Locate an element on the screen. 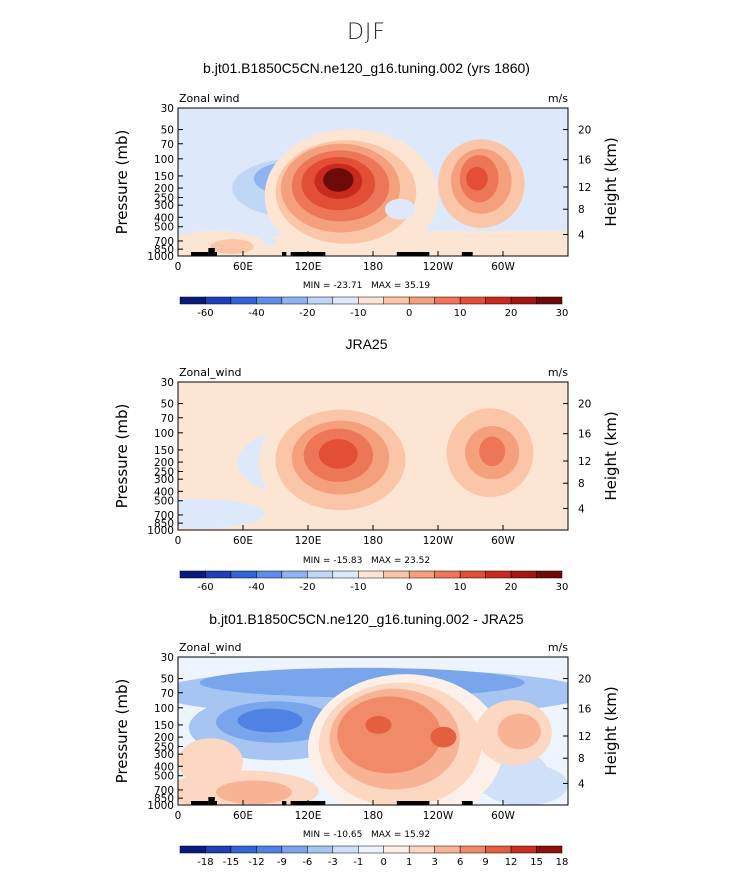 The image size is (733, 873). figure-title: DJF is located at coordinates (366, 32).